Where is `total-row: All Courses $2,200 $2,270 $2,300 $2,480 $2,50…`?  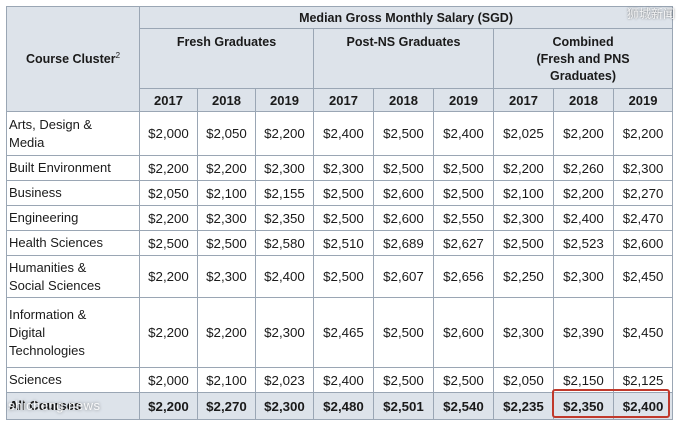
total-row: All Courses $2,200 $2,270 $2,300 $2,480 $2,50… is located at coordinates (340, 406).